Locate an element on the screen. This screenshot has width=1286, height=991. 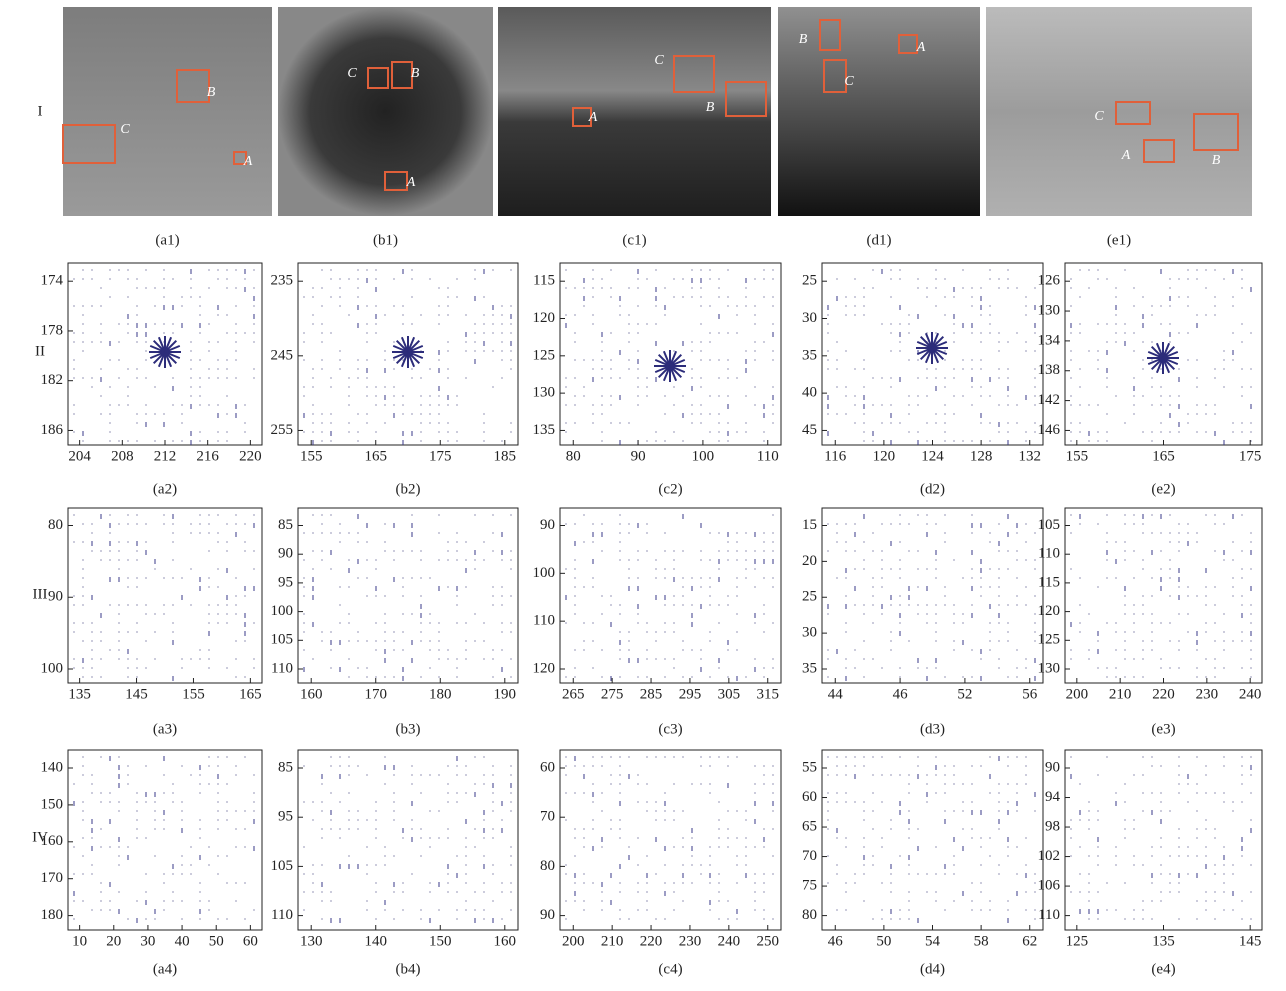
x-tick-label: 212 is located at coordinates (165, 456).